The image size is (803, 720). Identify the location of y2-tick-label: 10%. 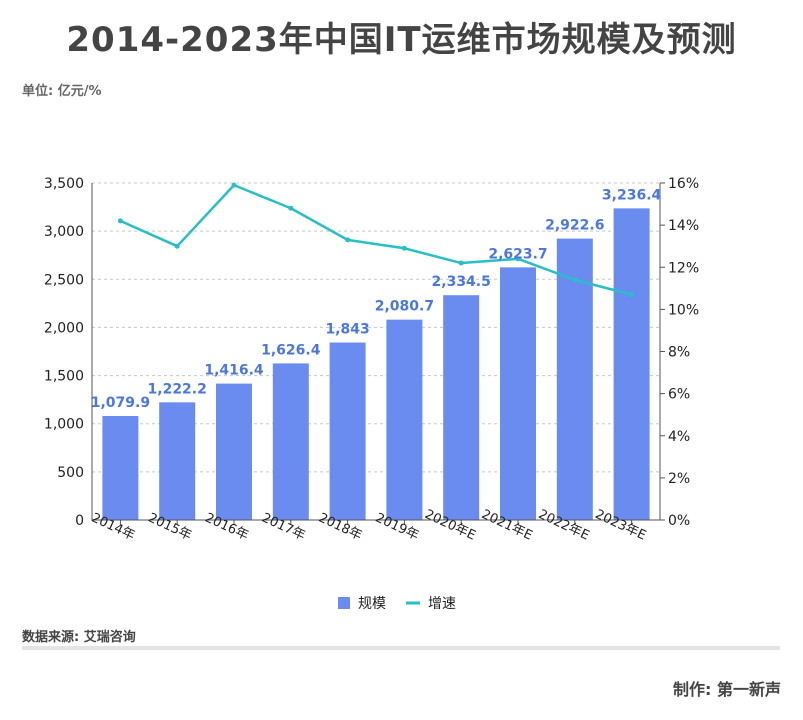
(683, 310).